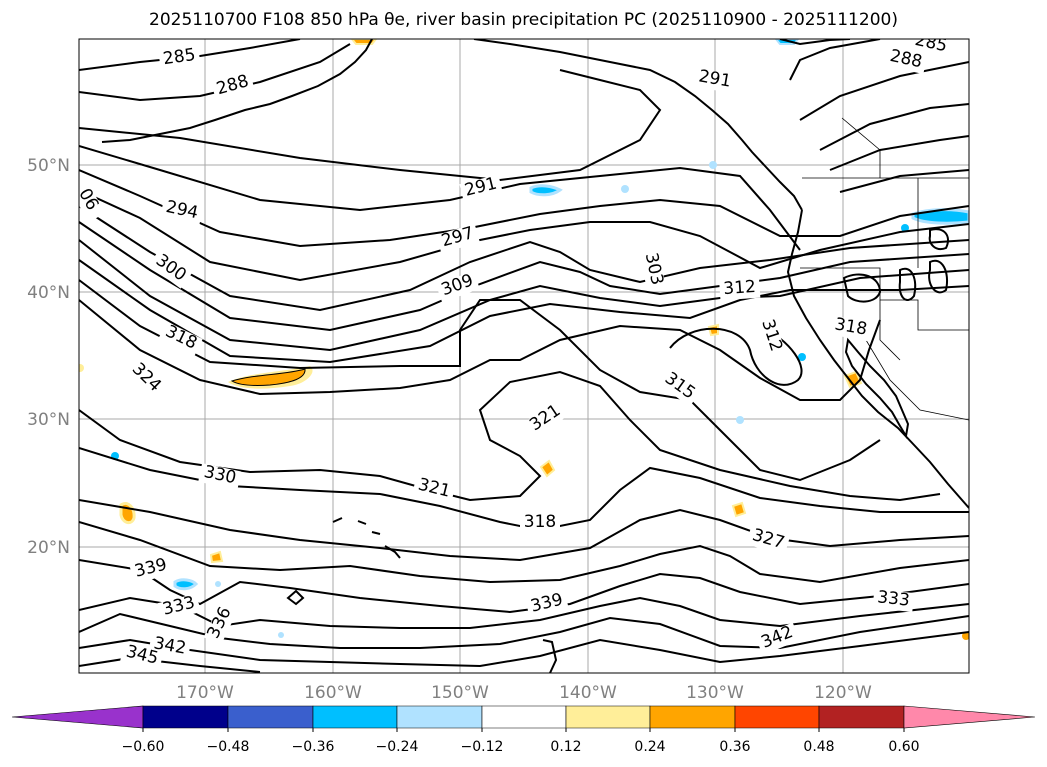 The width and height of the screenshot is (1047, 767). I want to click on precip-patch-positive-hawaii-w, so click(127, 513).